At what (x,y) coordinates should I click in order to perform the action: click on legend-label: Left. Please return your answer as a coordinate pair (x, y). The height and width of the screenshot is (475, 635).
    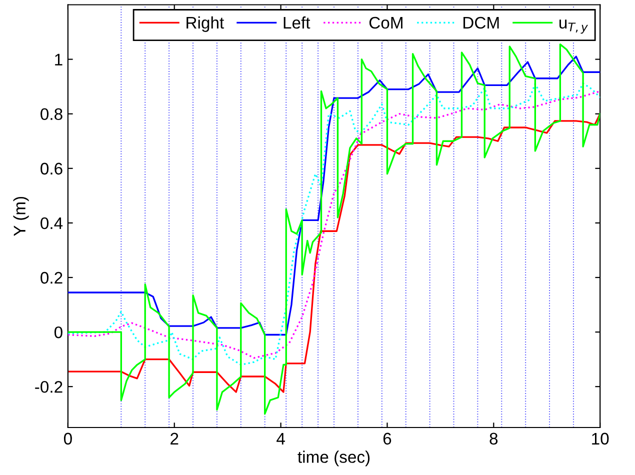
    Looking at the image, I should click on (297, 22).